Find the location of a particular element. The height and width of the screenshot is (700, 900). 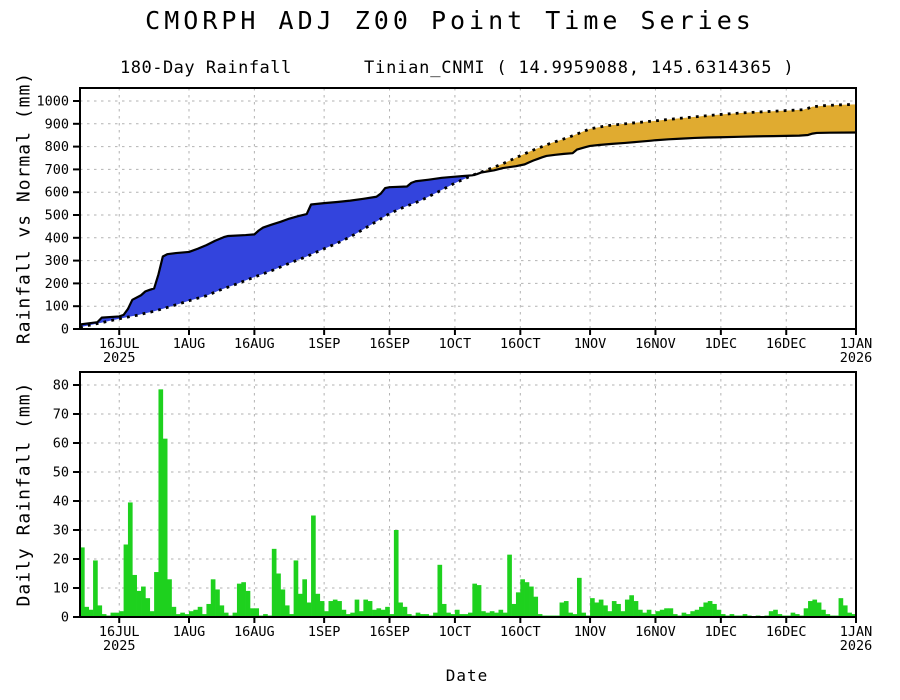

y-tick-label: 80 is located at coordinates (61, 386).